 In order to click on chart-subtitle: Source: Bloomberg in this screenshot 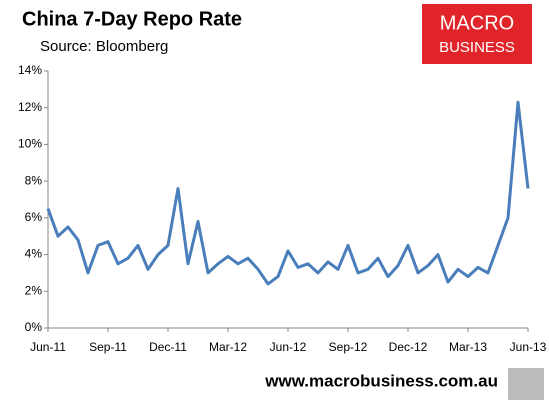, I will do `click(104, 46)`.